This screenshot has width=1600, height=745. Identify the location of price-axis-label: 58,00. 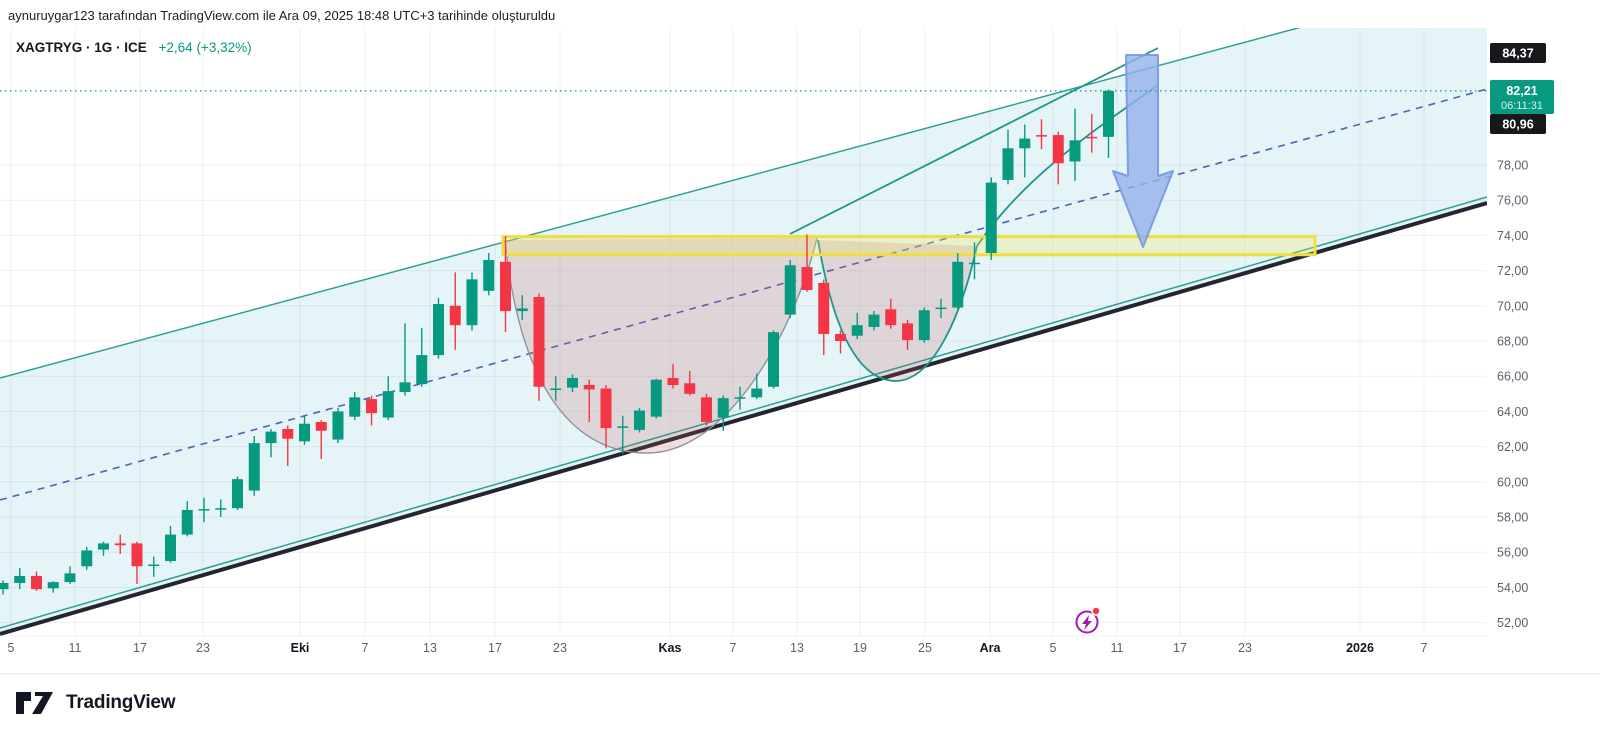
(1512, 518).